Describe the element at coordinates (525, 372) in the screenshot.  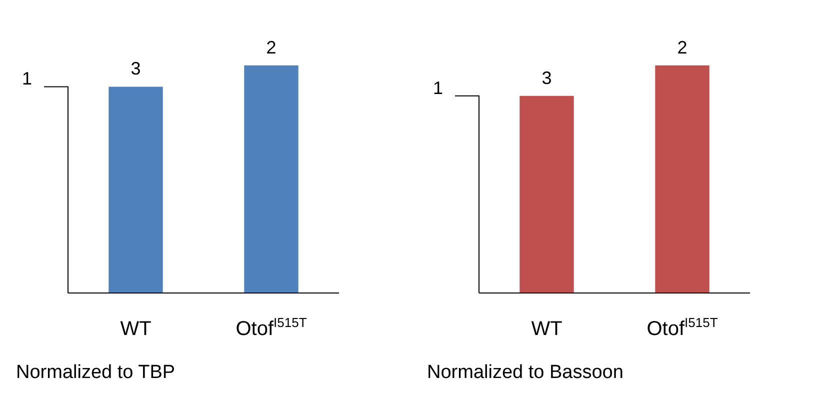
I see `x-axis-title: Normalized to Bassoon` at that location.